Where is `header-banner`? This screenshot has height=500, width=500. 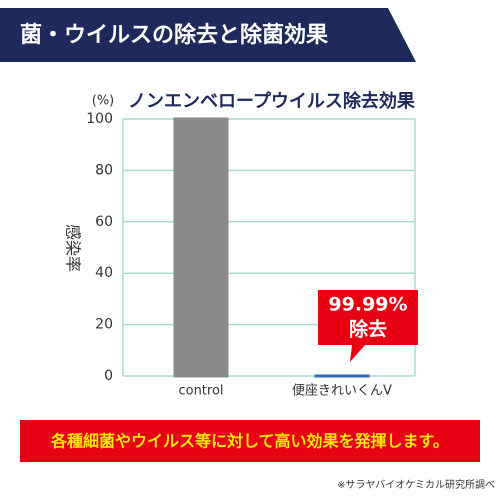
header-banner is located at coordinates (208, 35).